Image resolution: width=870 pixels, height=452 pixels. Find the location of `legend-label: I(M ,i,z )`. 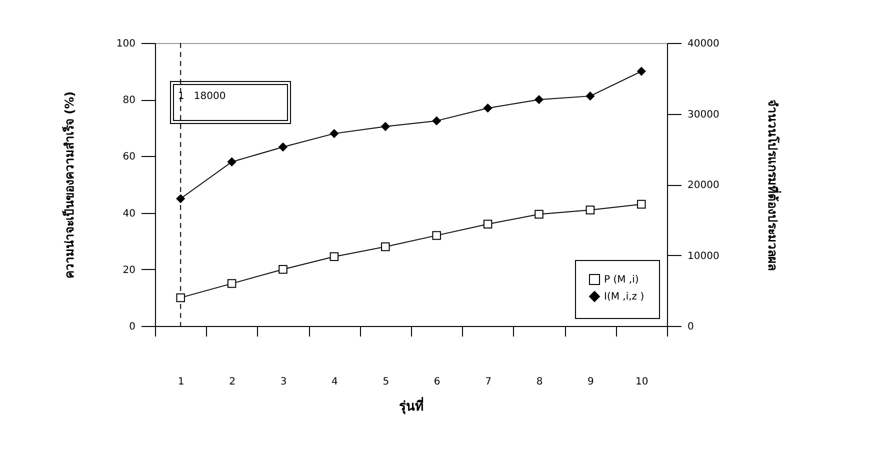

legend-label: I(M ,i,z ) is located at coordinates (624, 297).